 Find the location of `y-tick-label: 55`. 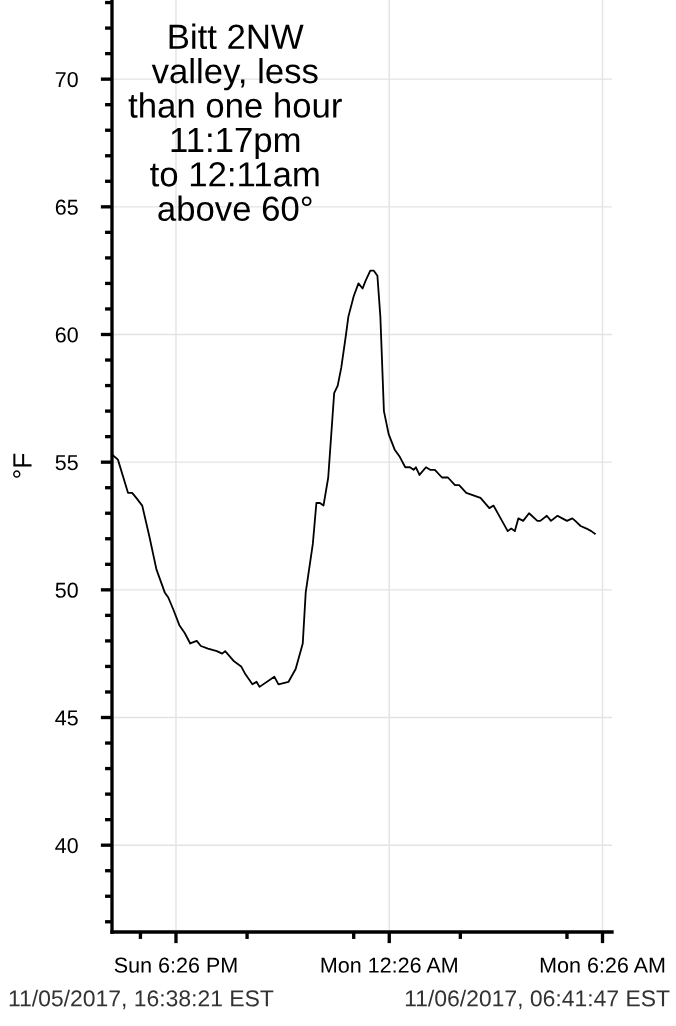

y-tick-label: 55 is located at coordinates (66, 463).